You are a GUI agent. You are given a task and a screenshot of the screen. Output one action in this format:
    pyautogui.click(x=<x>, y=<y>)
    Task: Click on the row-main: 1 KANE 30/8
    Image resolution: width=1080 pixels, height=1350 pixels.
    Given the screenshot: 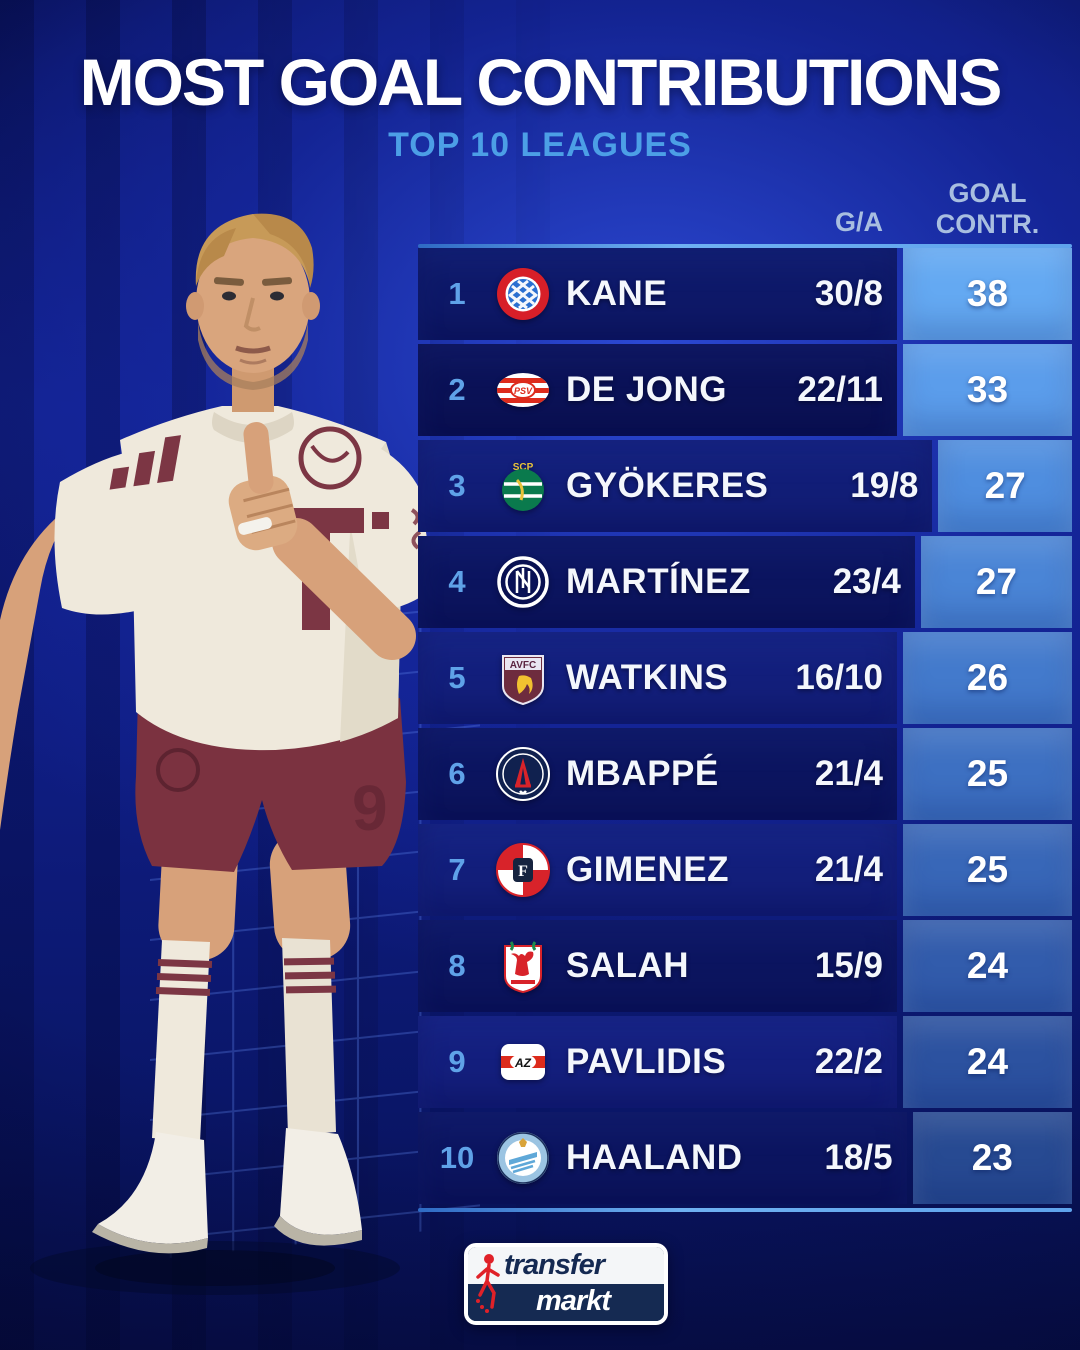 What is the action you would take?
    pyautogui.click(x=657, y=294)
    